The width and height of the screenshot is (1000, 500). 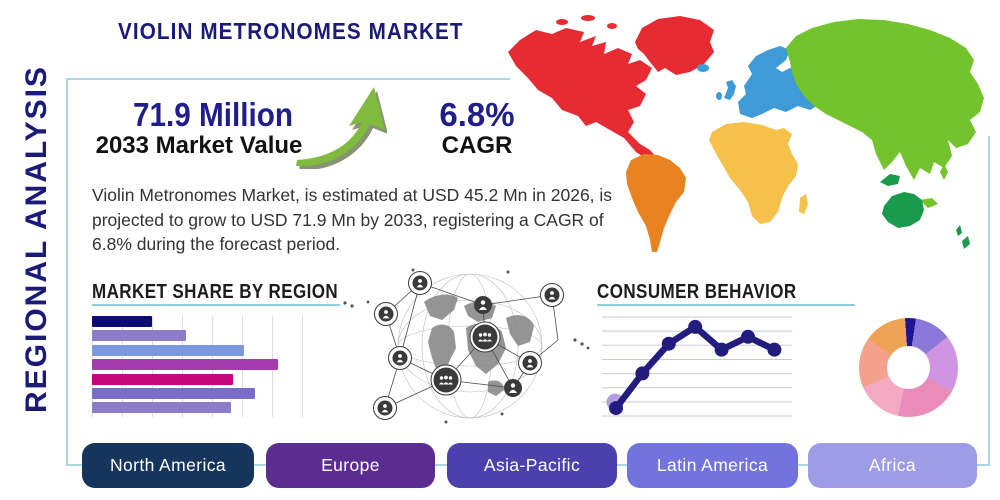 What do you see at coordinates (477, 114) in the screenshot?
I see `cagr-stat: 6.8%` at bounding box center [477, 114].